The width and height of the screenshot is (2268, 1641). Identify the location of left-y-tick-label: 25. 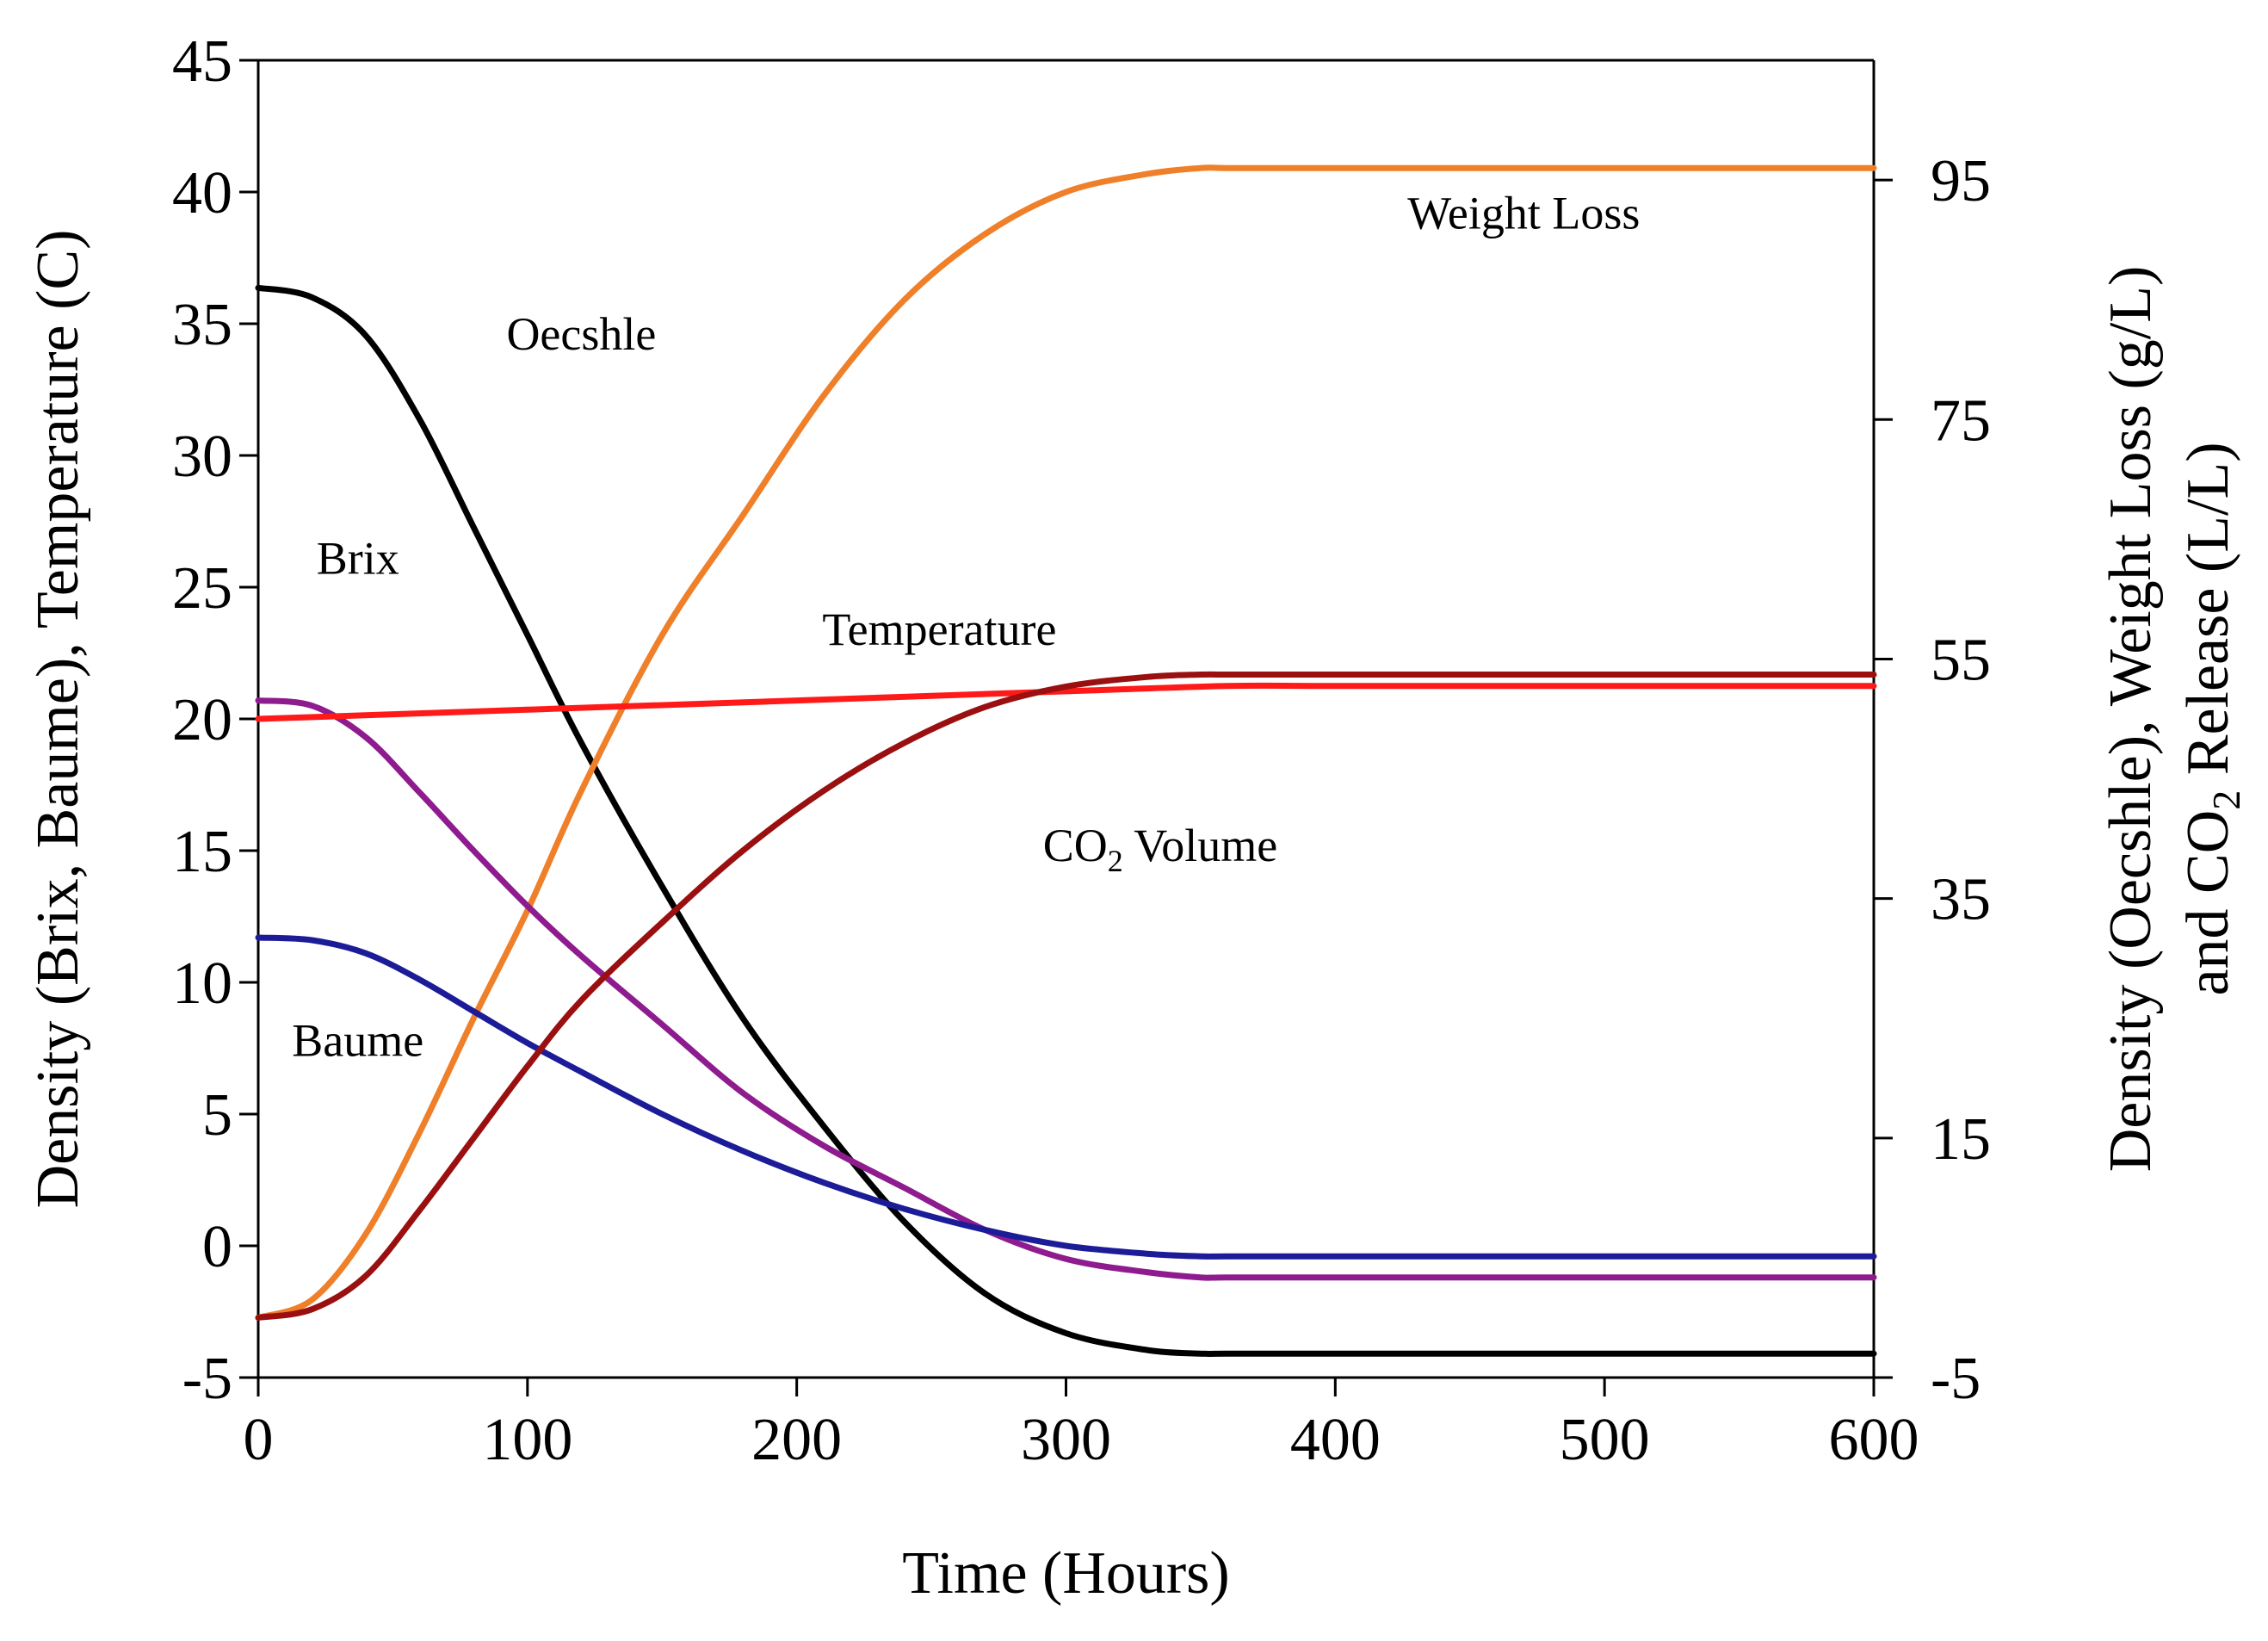
(202, 588).